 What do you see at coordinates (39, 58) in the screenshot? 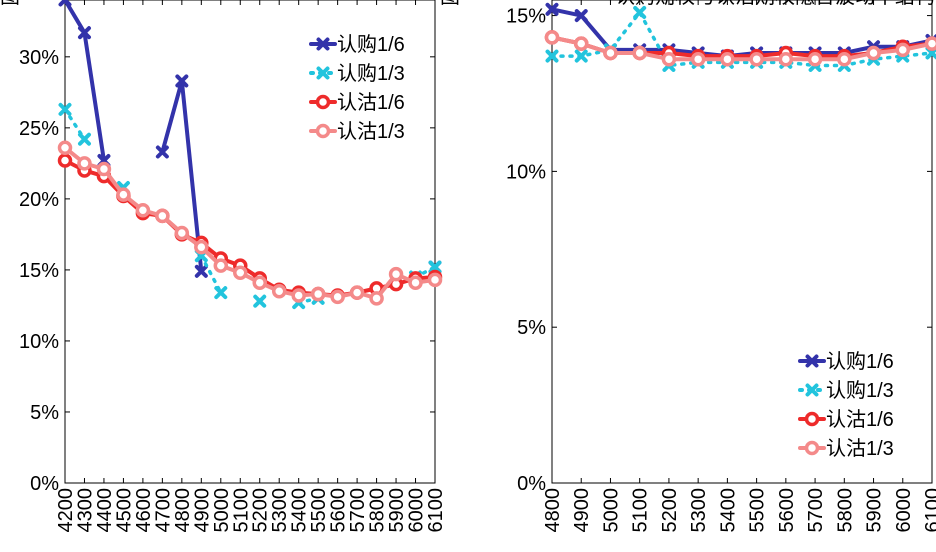
I see `y-tick-label: 30%` at bounding box center [39, 58].